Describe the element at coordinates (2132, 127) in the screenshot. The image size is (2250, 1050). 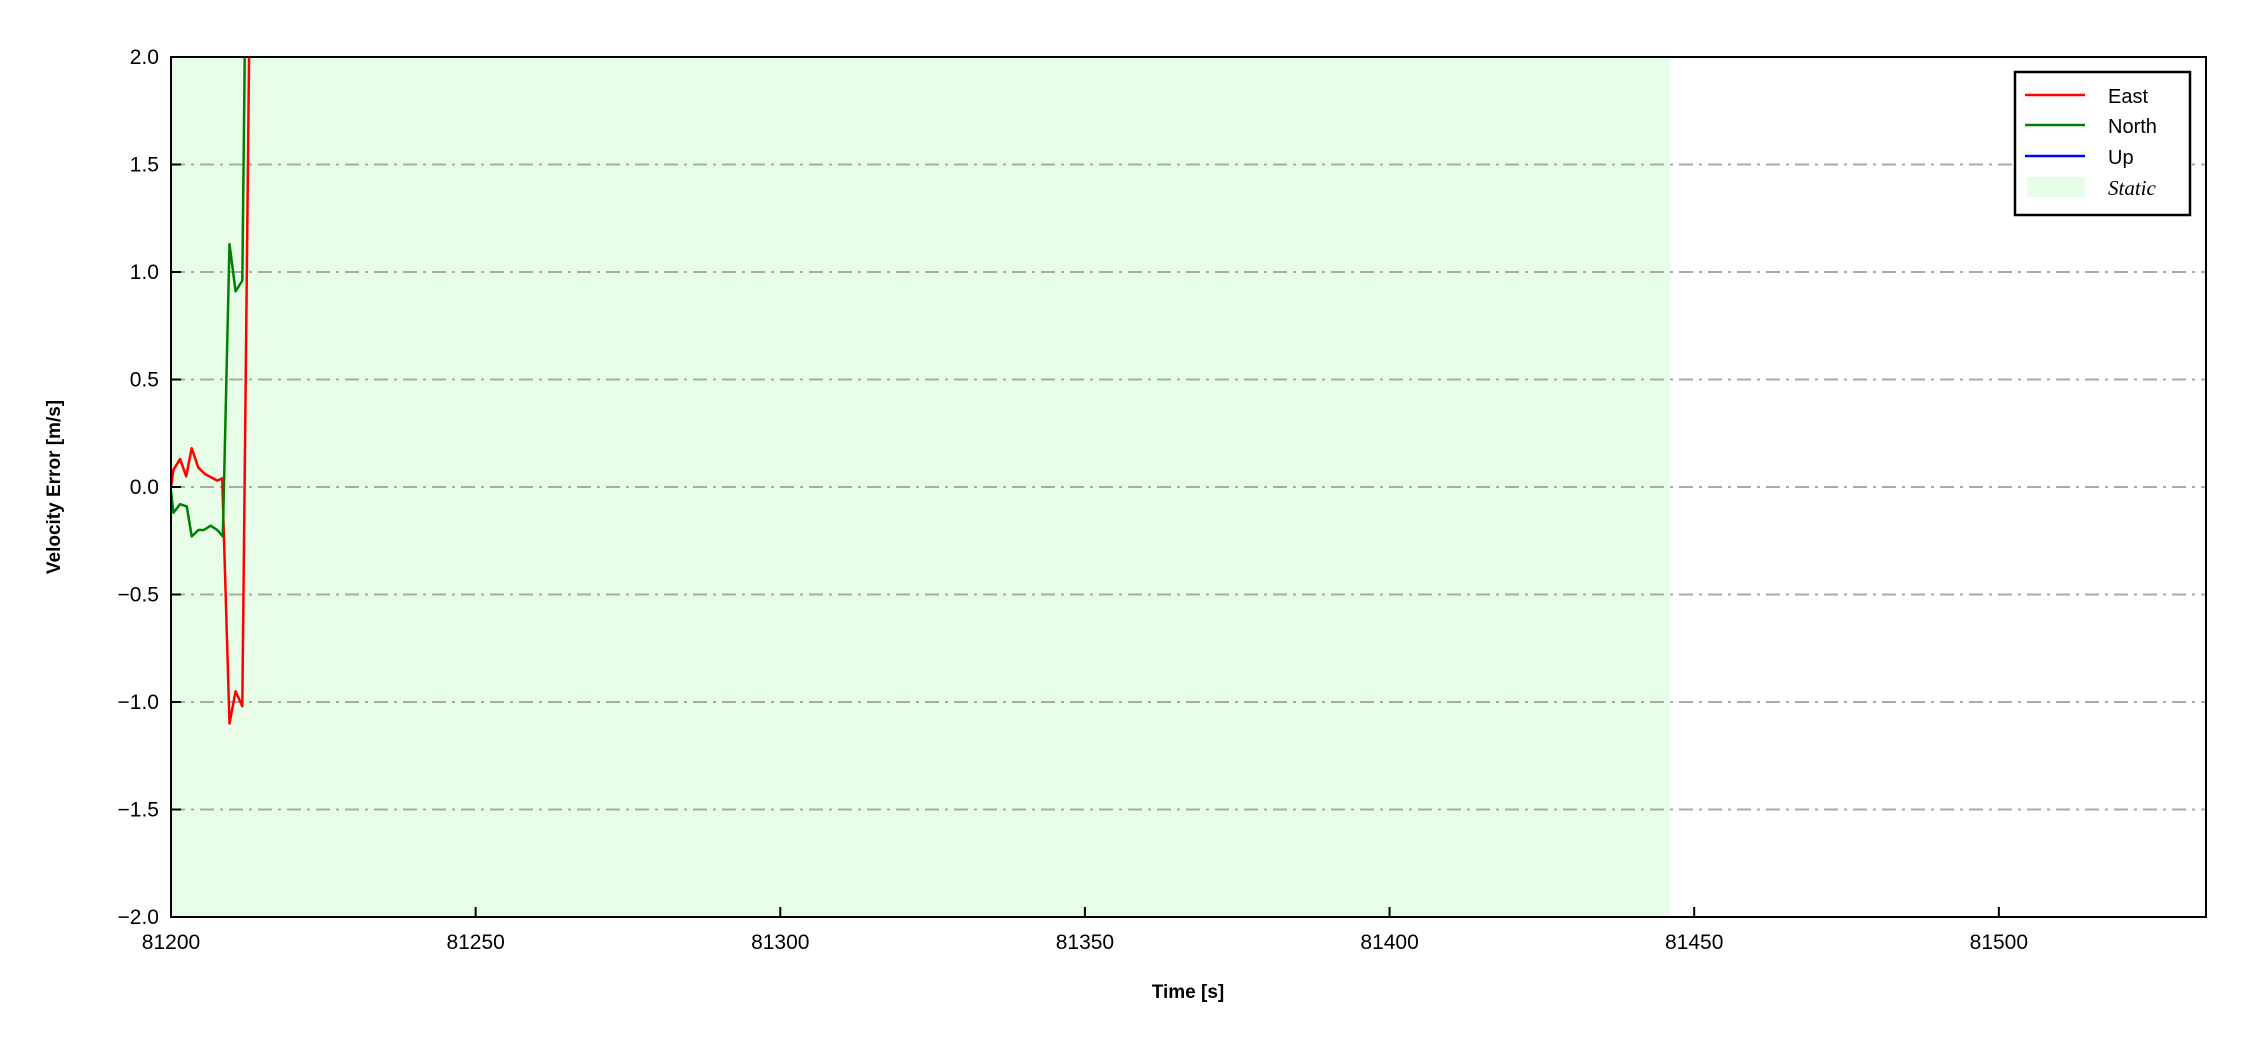
I see `legend-label-north: North` at that location.